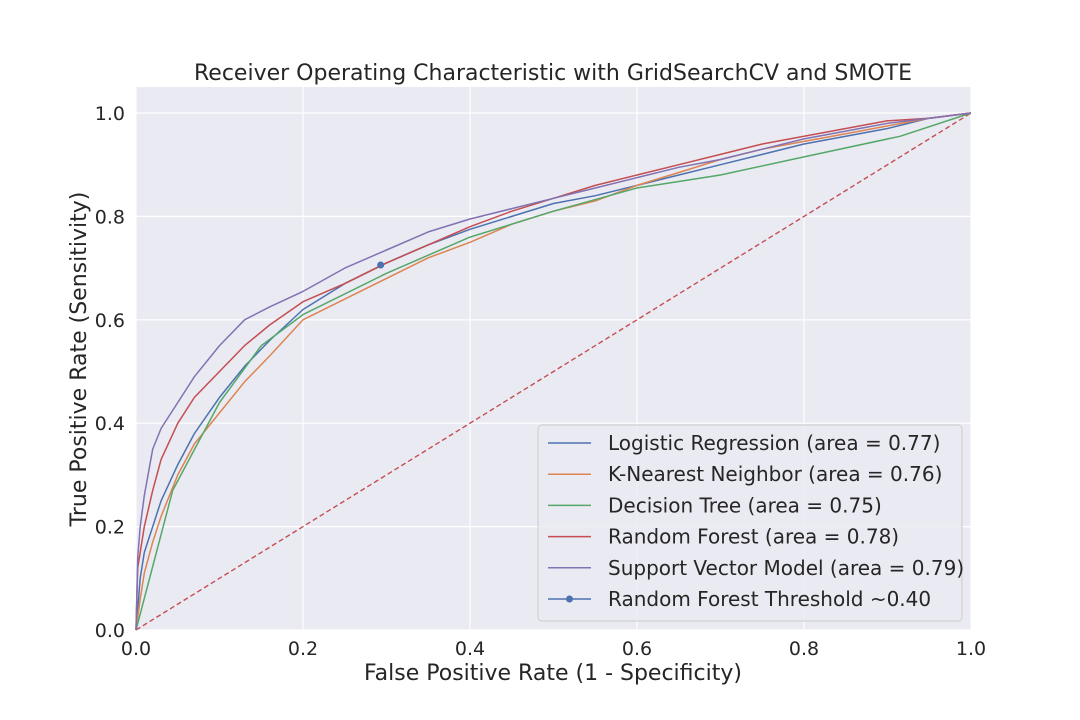 Image resolution: width=1080 pixels, height=720 pixels. Describe the element at coordinates (110, 631) in the screenshot. I see `y-tick-label: 0.0` at that location.